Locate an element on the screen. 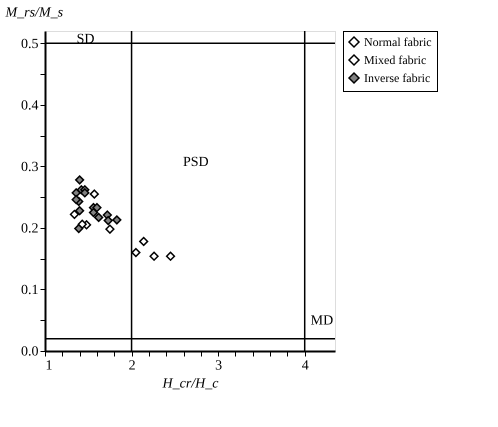 The image size is (498, 427). legend-label: Normal fabric is located at coordinates (398, 42).